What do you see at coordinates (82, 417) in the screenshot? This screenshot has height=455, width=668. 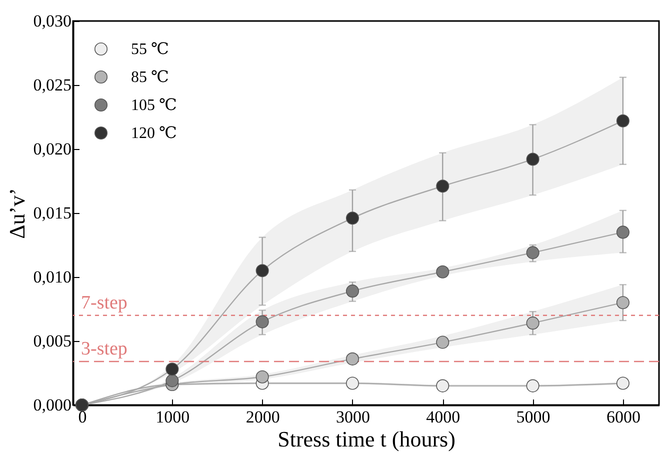 I see `x-tick-label: 0` at bounding box center [82, 417].